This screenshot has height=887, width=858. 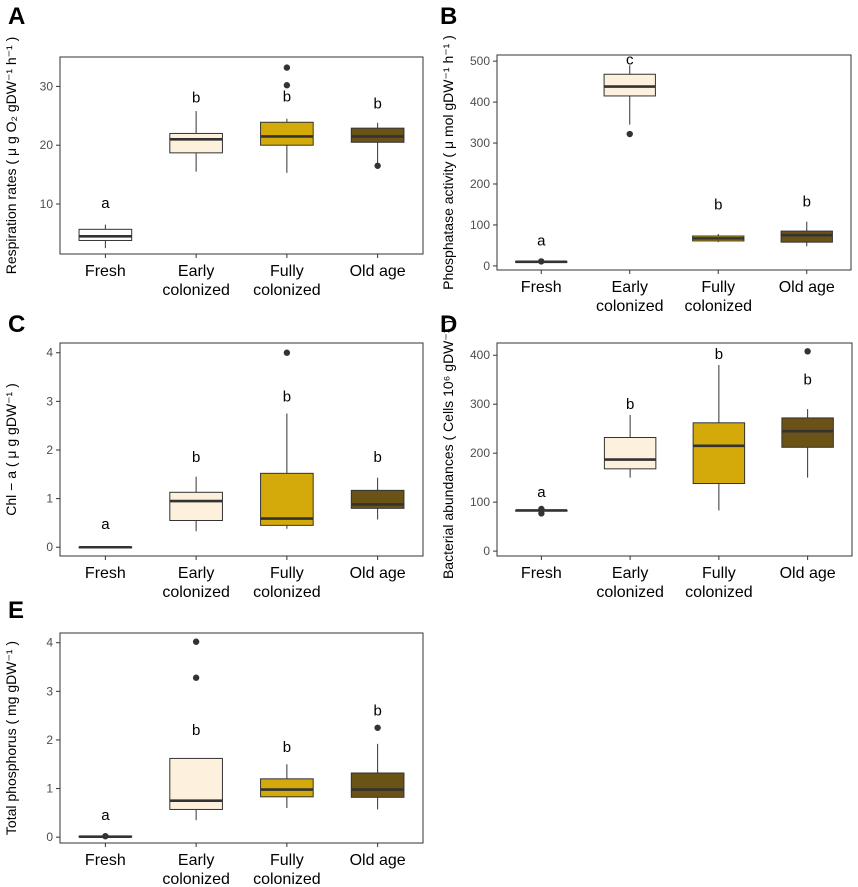 What do you see at coordinates (630, 59) in the screenshot?
I see `significance-letter: c` at bounding box center [630, 59].